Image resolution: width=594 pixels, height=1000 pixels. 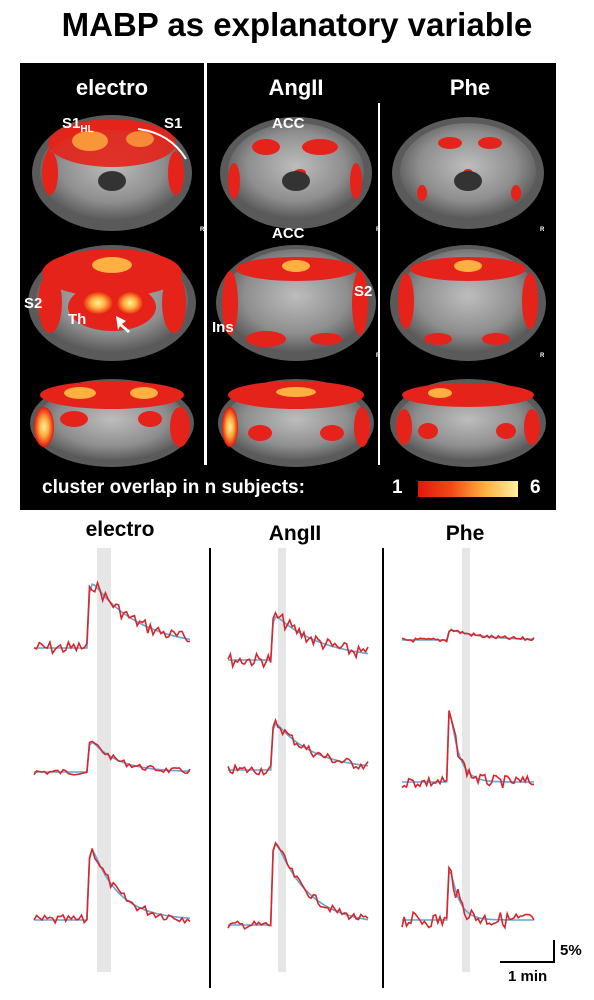 I want to click on column-title-electro: electro, so click(x=112, y=87).